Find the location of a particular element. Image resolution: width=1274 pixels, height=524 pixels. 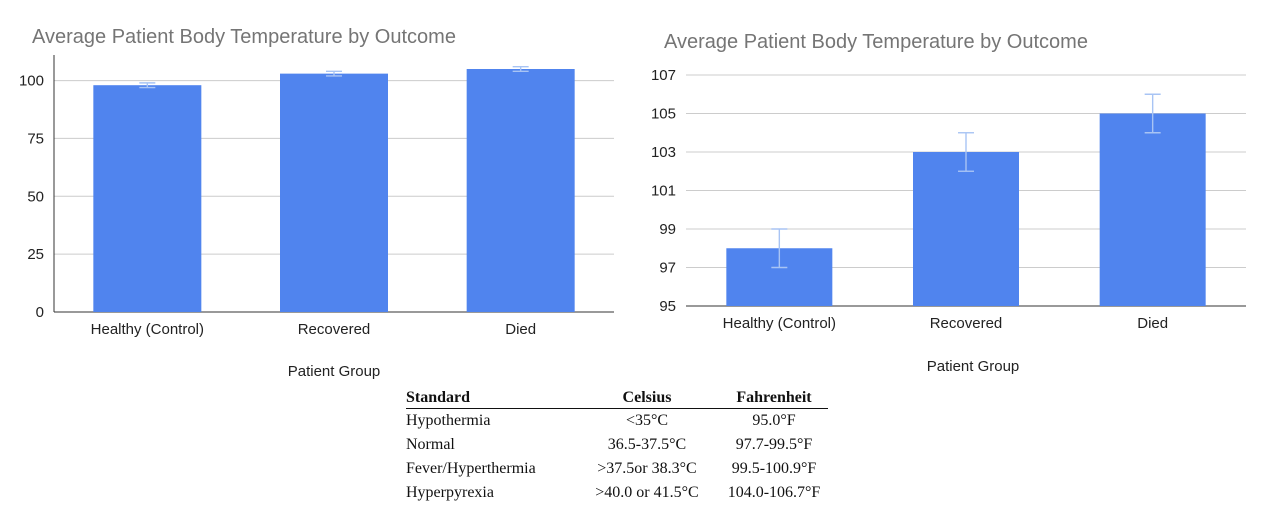

table-cell: >40.0 or 41.5°C is located at coordinates (647, 492).